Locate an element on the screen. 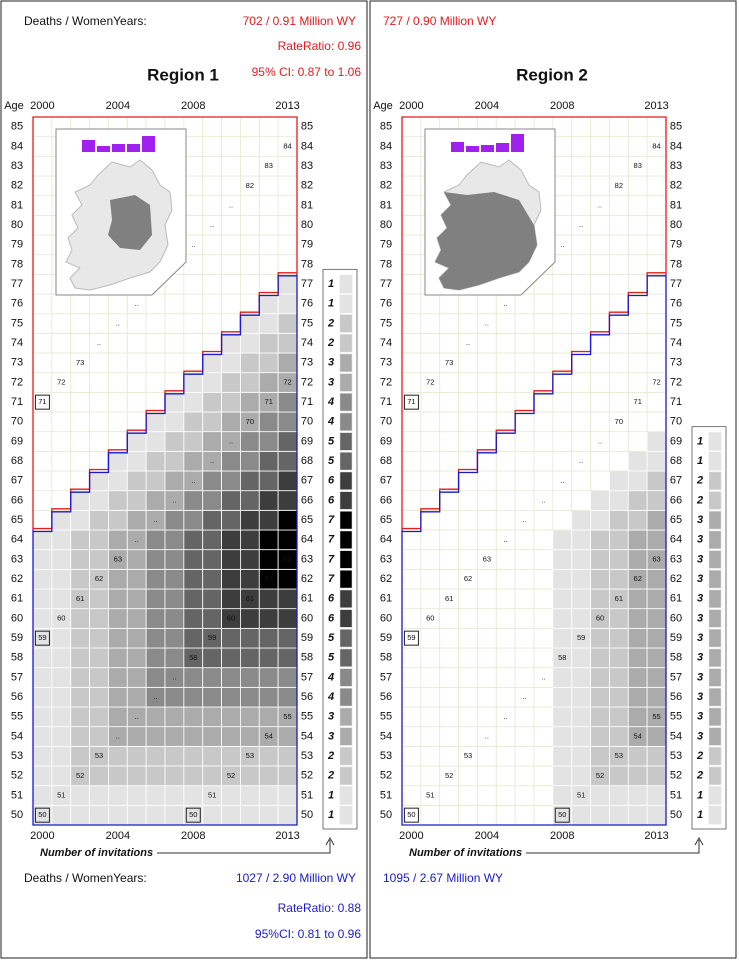 The height and width of the screenshot is (960, 739). y-tick-label: 75 is located at coordinates (307, 323).